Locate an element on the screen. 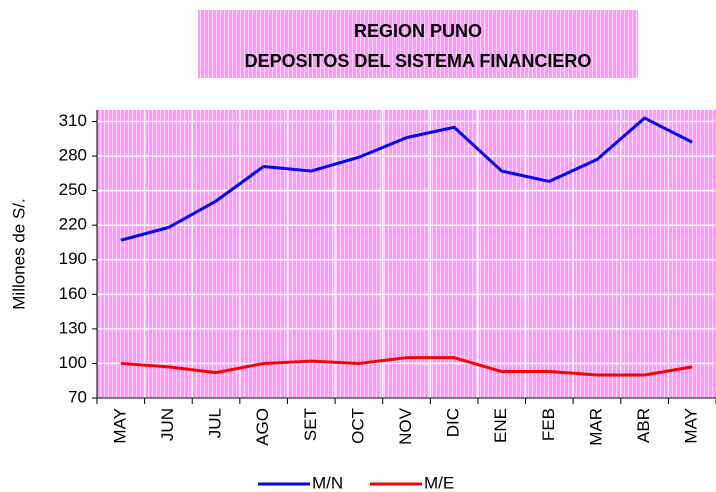 Image resolution: width=716 pixels, height=492 pixels. x-tick-label: MAR is located at coordinates (595, 427).